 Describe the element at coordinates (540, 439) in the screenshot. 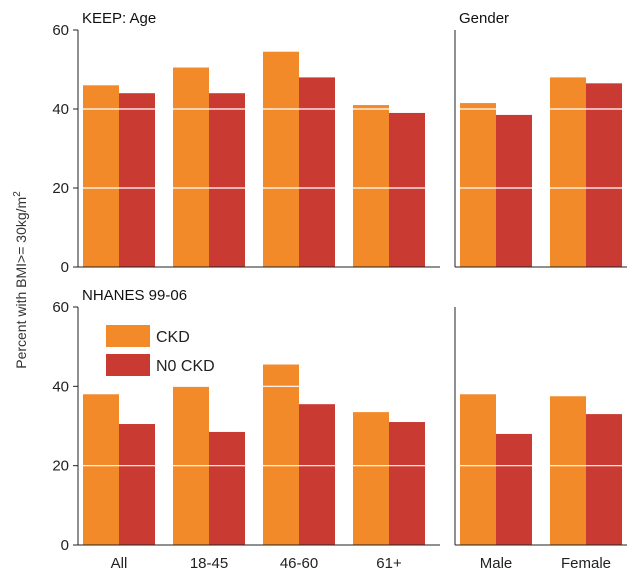

I see `panel-4: Male Female` at that location.